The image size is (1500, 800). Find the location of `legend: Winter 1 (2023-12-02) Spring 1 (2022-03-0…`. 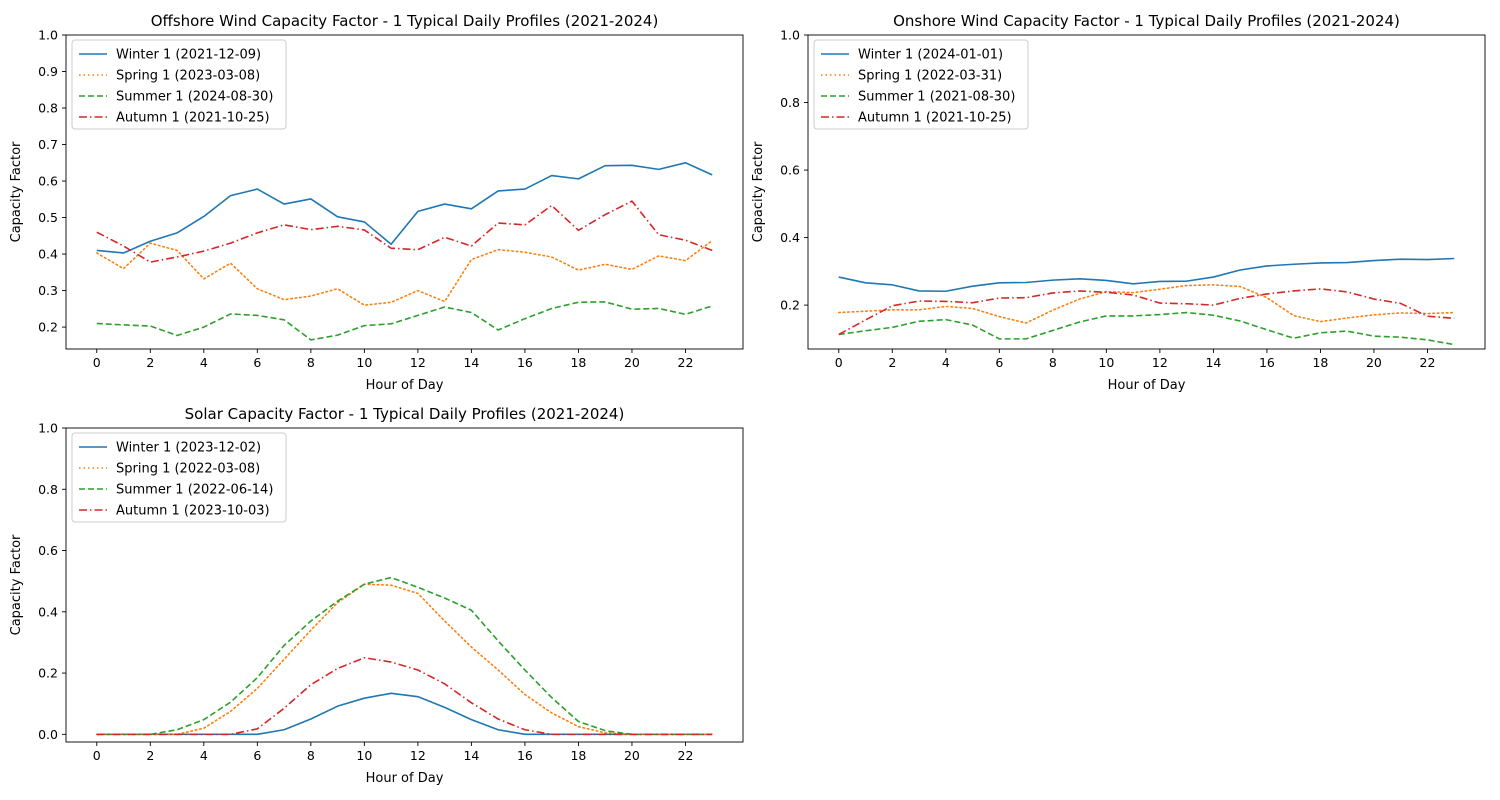

legend: Winter 1 (2023-12-02) Spring 1 (2022-03-0… is located at coordinates (179, 477).